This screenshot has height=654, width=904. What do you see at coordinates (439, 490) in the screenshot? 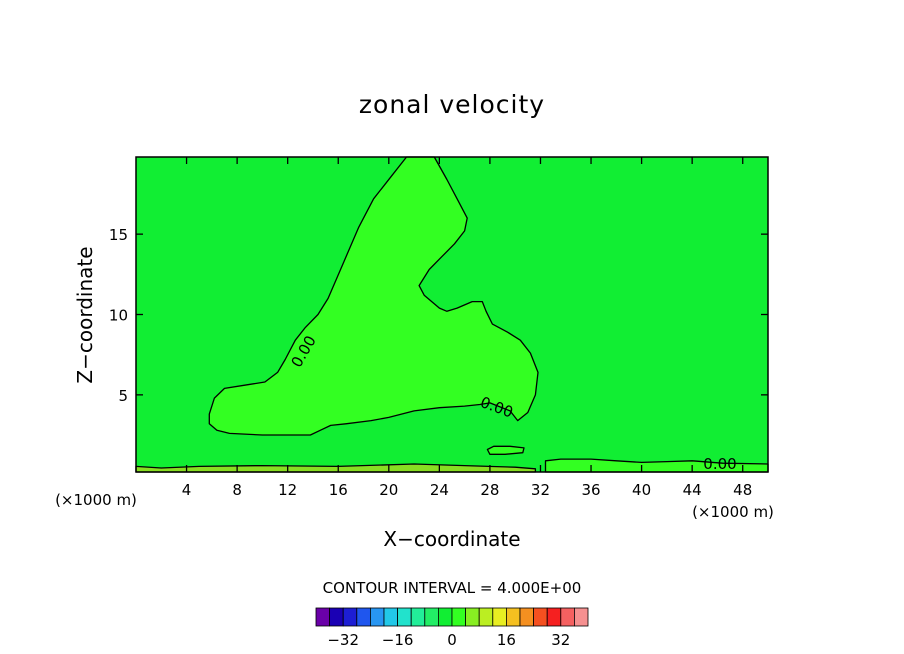
I see `x-tick-label: 24` at bounding box center [439, 490].